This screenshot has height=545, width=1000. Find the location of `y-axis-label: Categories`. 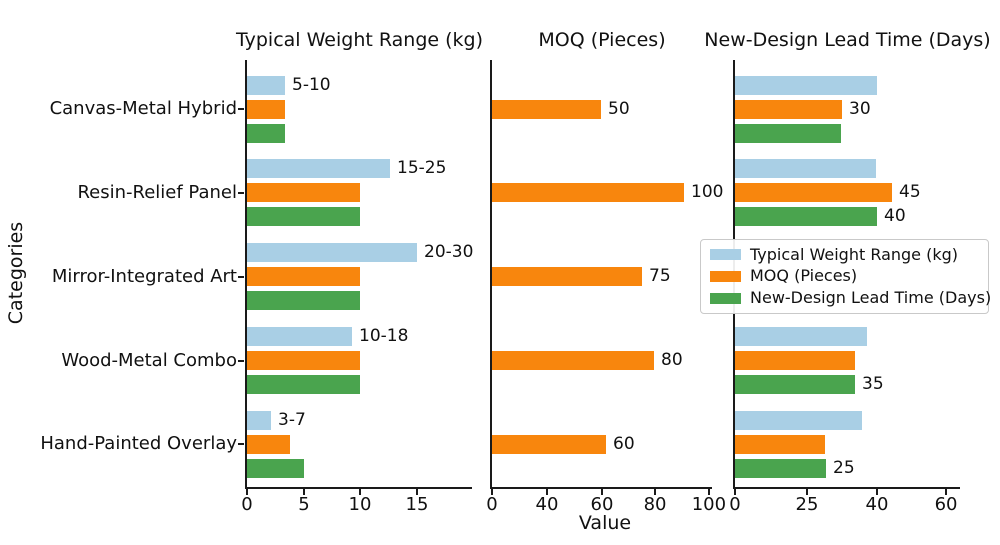

y-axis-label: Categories is located at coordinates (16, 273).